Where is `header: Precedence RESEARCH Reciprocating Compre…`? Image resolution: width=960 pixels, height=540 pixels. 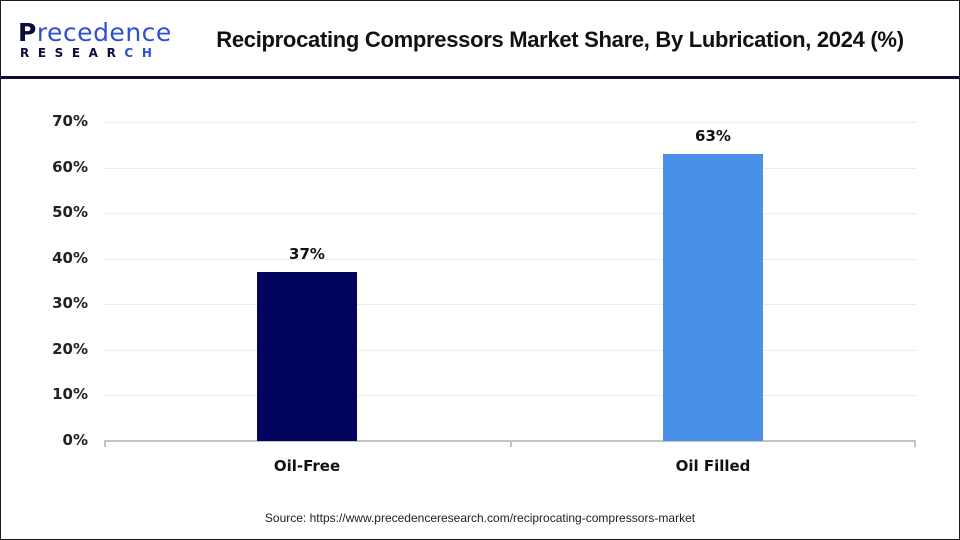
header: Precedence RESEARCH Reciprocating Compre… is located at coordinates (480, 38).